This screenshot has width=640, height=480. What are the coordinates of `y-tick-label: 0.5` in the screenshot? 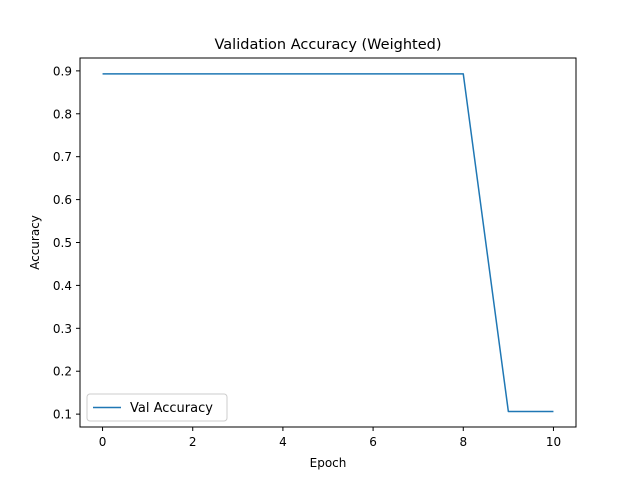 It's located at (62, 243).